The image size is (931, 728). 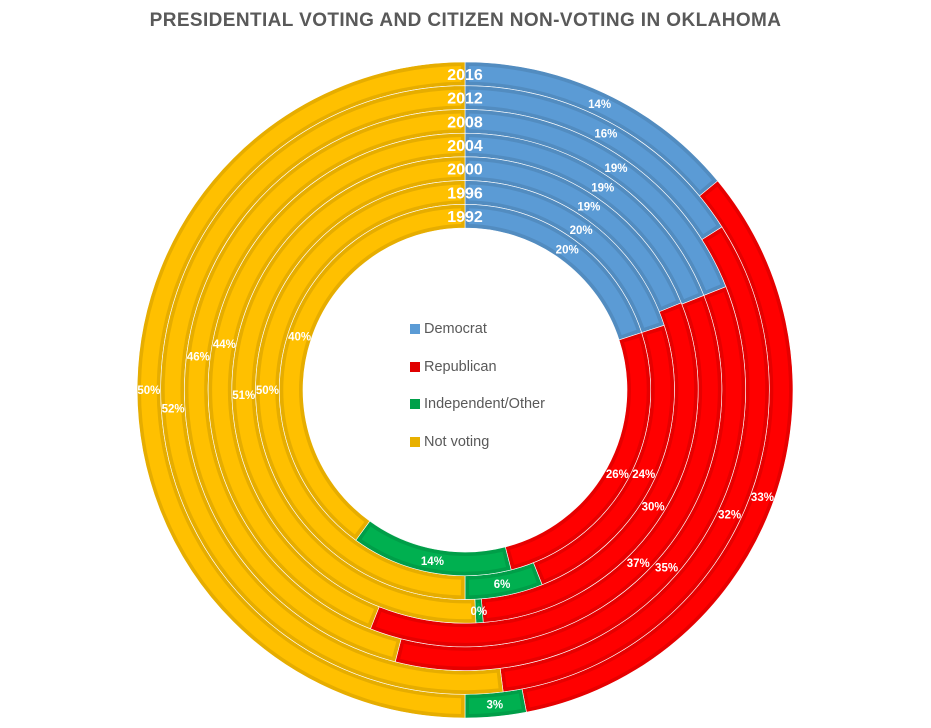 What do you see at coordinates (148, 391) in the screenshot?
I see `data-label-not-voting-2016: 50%` at bounding box center [148, 391].